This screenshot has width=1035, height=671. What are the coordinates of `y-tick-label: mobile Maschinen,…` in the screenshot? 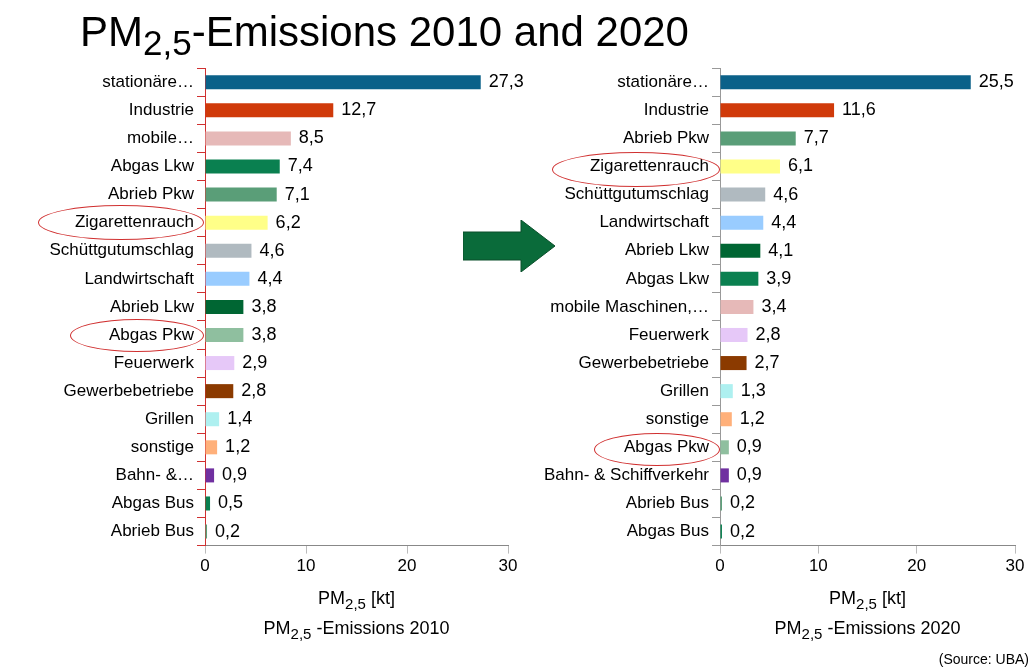 It's located at (629, 306).